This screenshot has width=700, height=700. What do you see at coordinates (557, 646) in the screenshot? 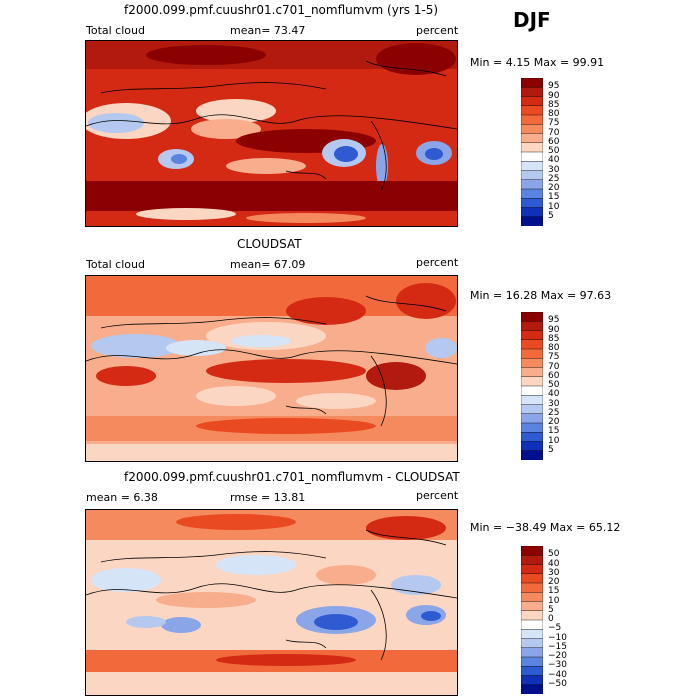
I see `colorbar-tick-label: −15` at bounding box center [557, 646].